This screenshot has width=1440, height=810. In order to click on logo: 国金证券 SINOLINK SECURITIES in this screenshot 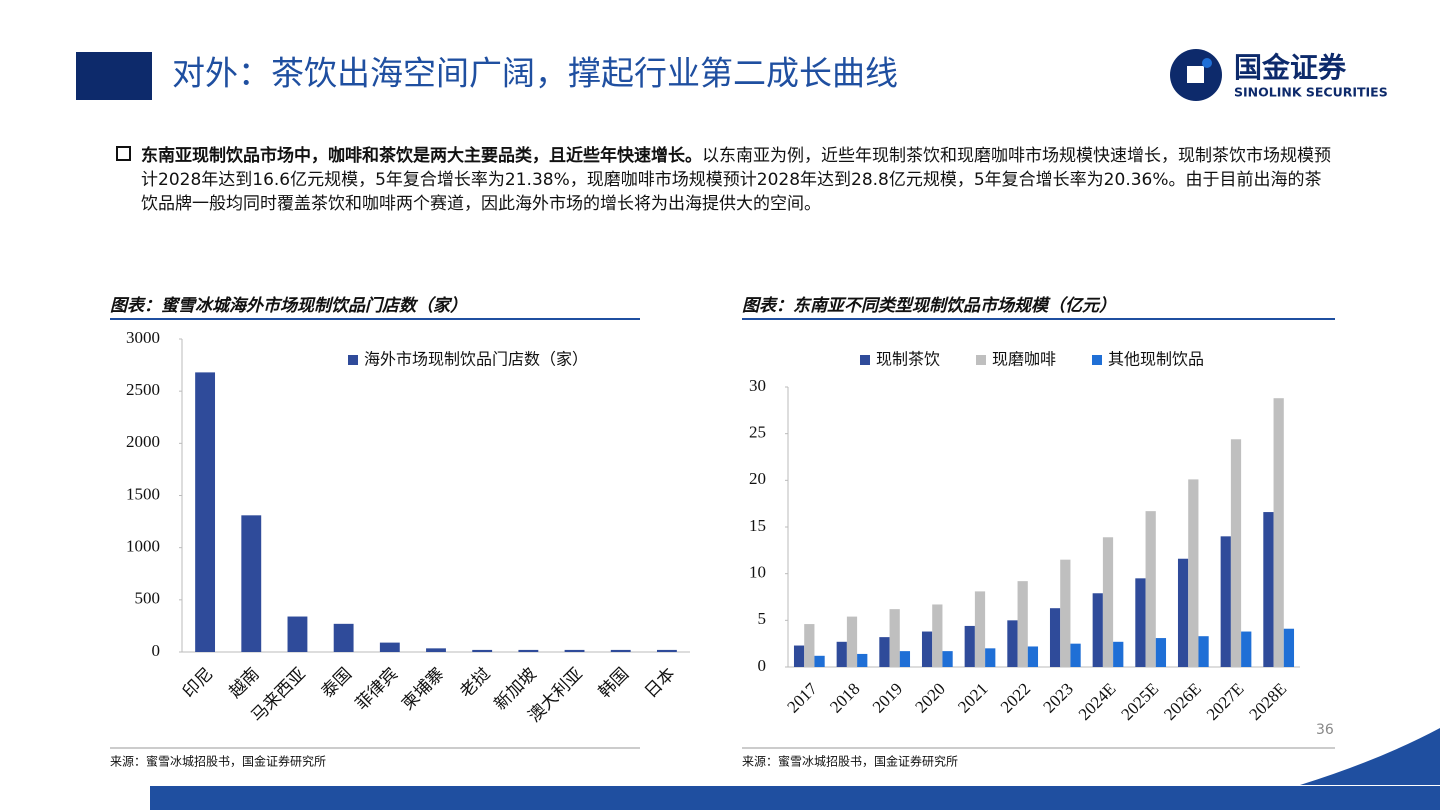, I will do `click(1279, 75)`.